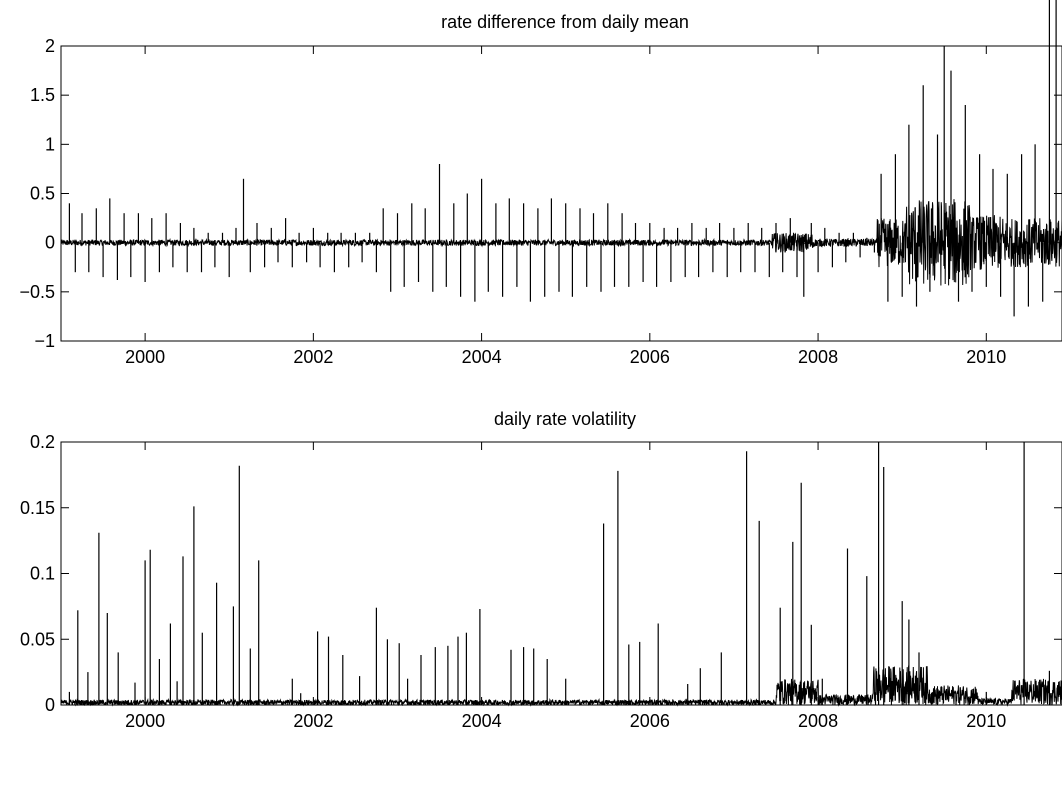  What do you see at coordinates (42, 95) in the screenshot?
I see `y-tick-label: 1.5` at bounding box center [42, 95].